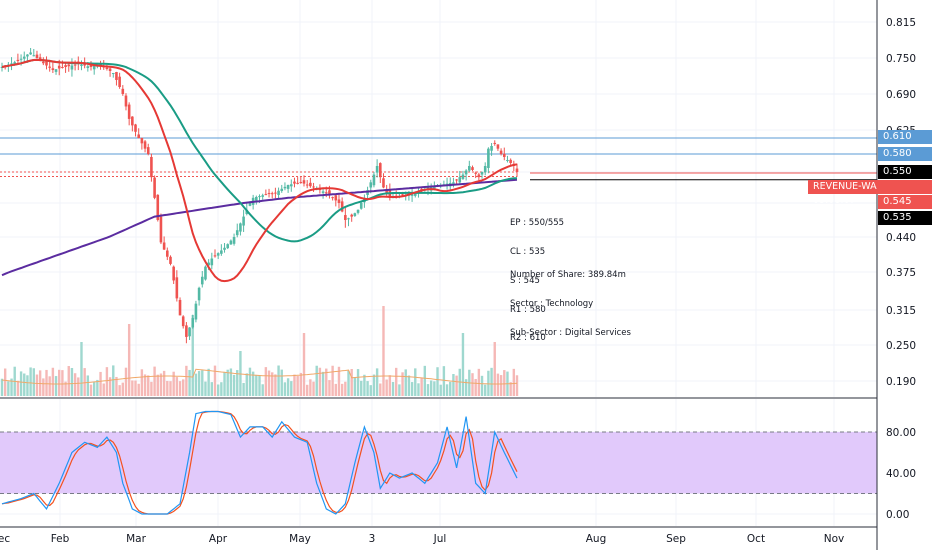 The width and height of the screenshot is (932, 550). What do you see at coordinates (5, 539) in the screenshot?
I see `x-tick-label: Dec` at bounding box center [5, 539].